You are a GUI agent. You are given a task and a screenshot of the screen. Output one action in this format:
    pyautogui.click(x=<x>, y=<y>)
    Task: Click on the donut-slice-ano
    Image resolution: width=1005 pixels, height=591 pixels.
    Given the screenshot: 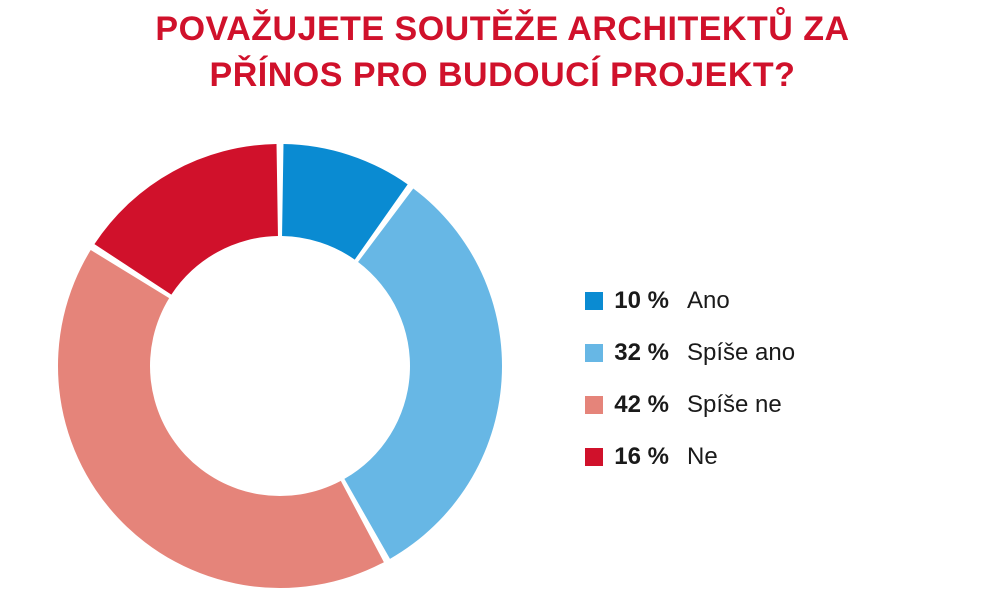 What is the action you would take?
    pyautogui.click(x=345, y=202)
    